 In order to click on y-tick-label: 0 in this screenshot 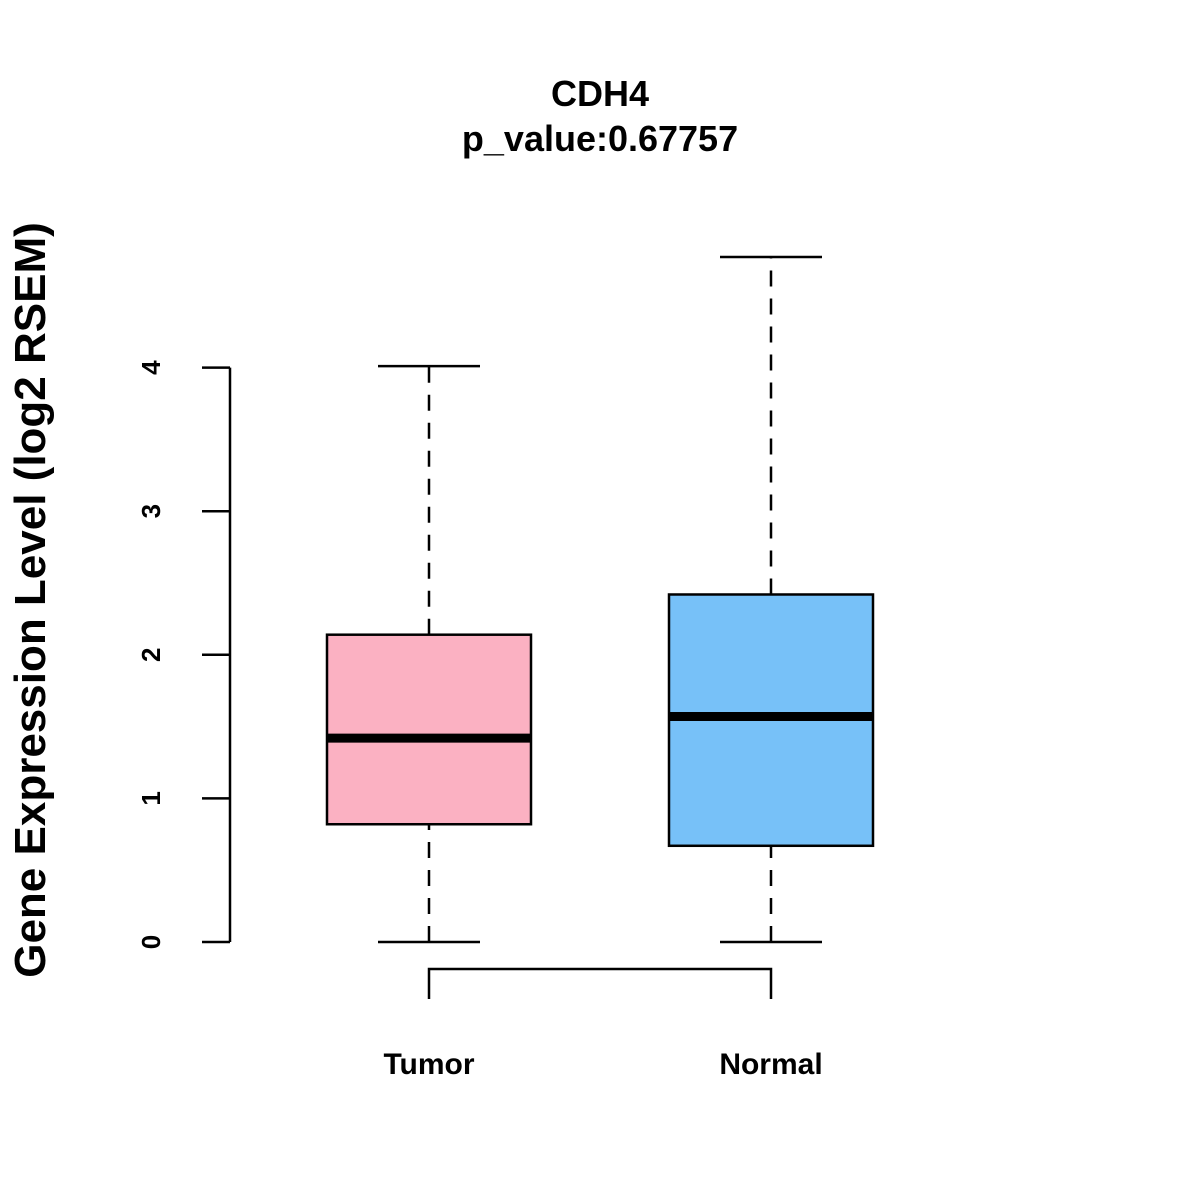, I will do `click(151, 942)`.